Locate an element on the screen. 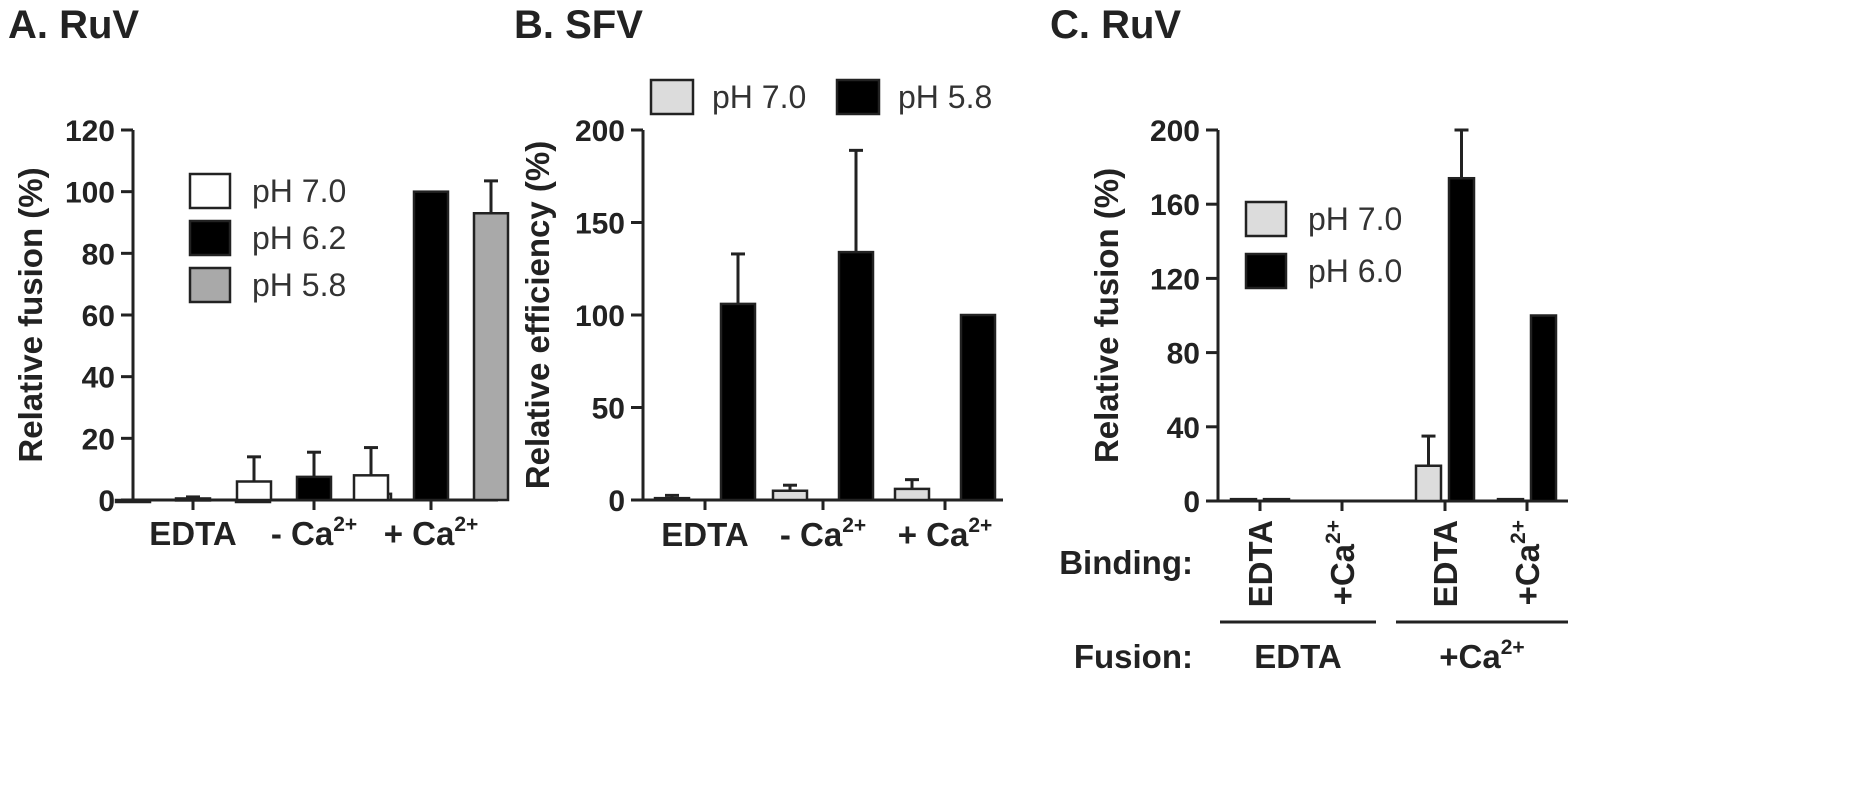 This screenshot has height=800, width=1851. panel-c-y-tick-label: 80 is located at coordinates (1183, 354).